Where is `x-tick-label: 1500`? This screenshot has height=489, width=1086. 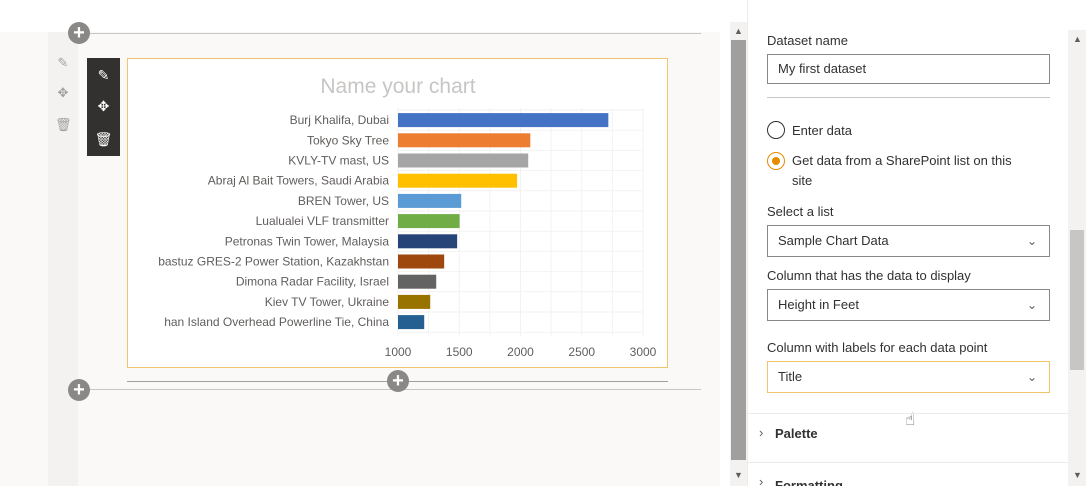
x-tick-label: 1500 is located at coordinates (459, 352).